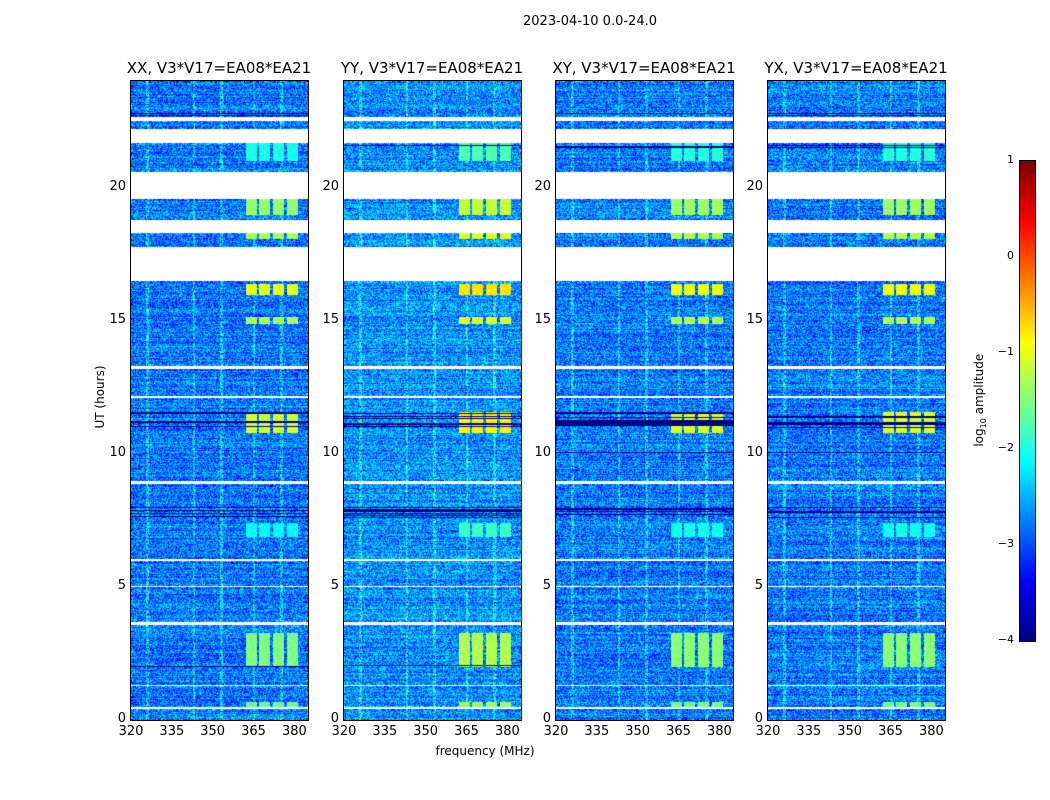  I want to click on panel-title-1: YY, V3*V17=EA08*EA21, so click(432, 68).